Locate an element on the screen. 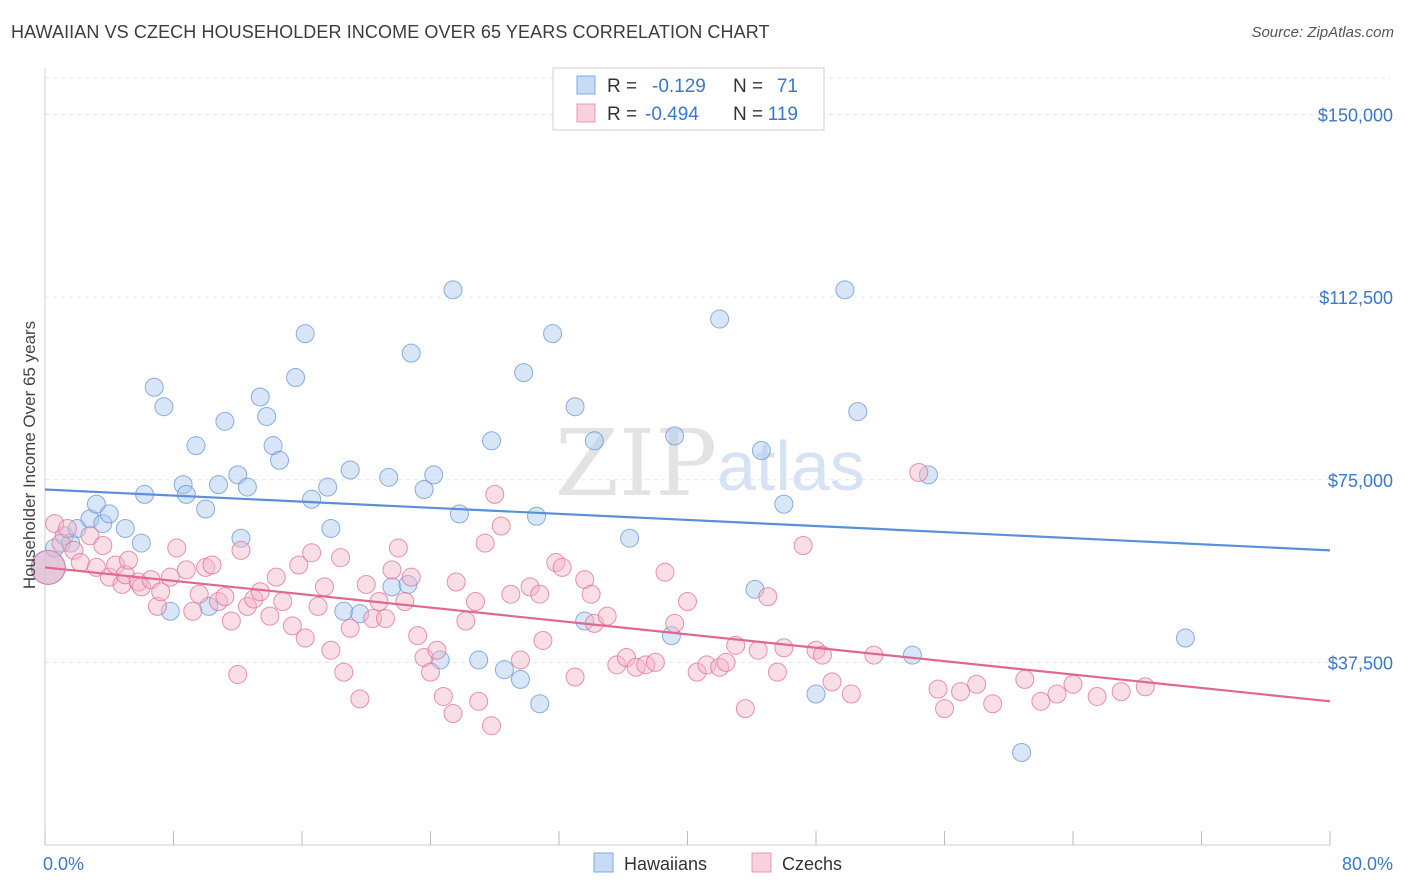  bottom-legend-swatch-czechs is located at coordinates (761, 862).